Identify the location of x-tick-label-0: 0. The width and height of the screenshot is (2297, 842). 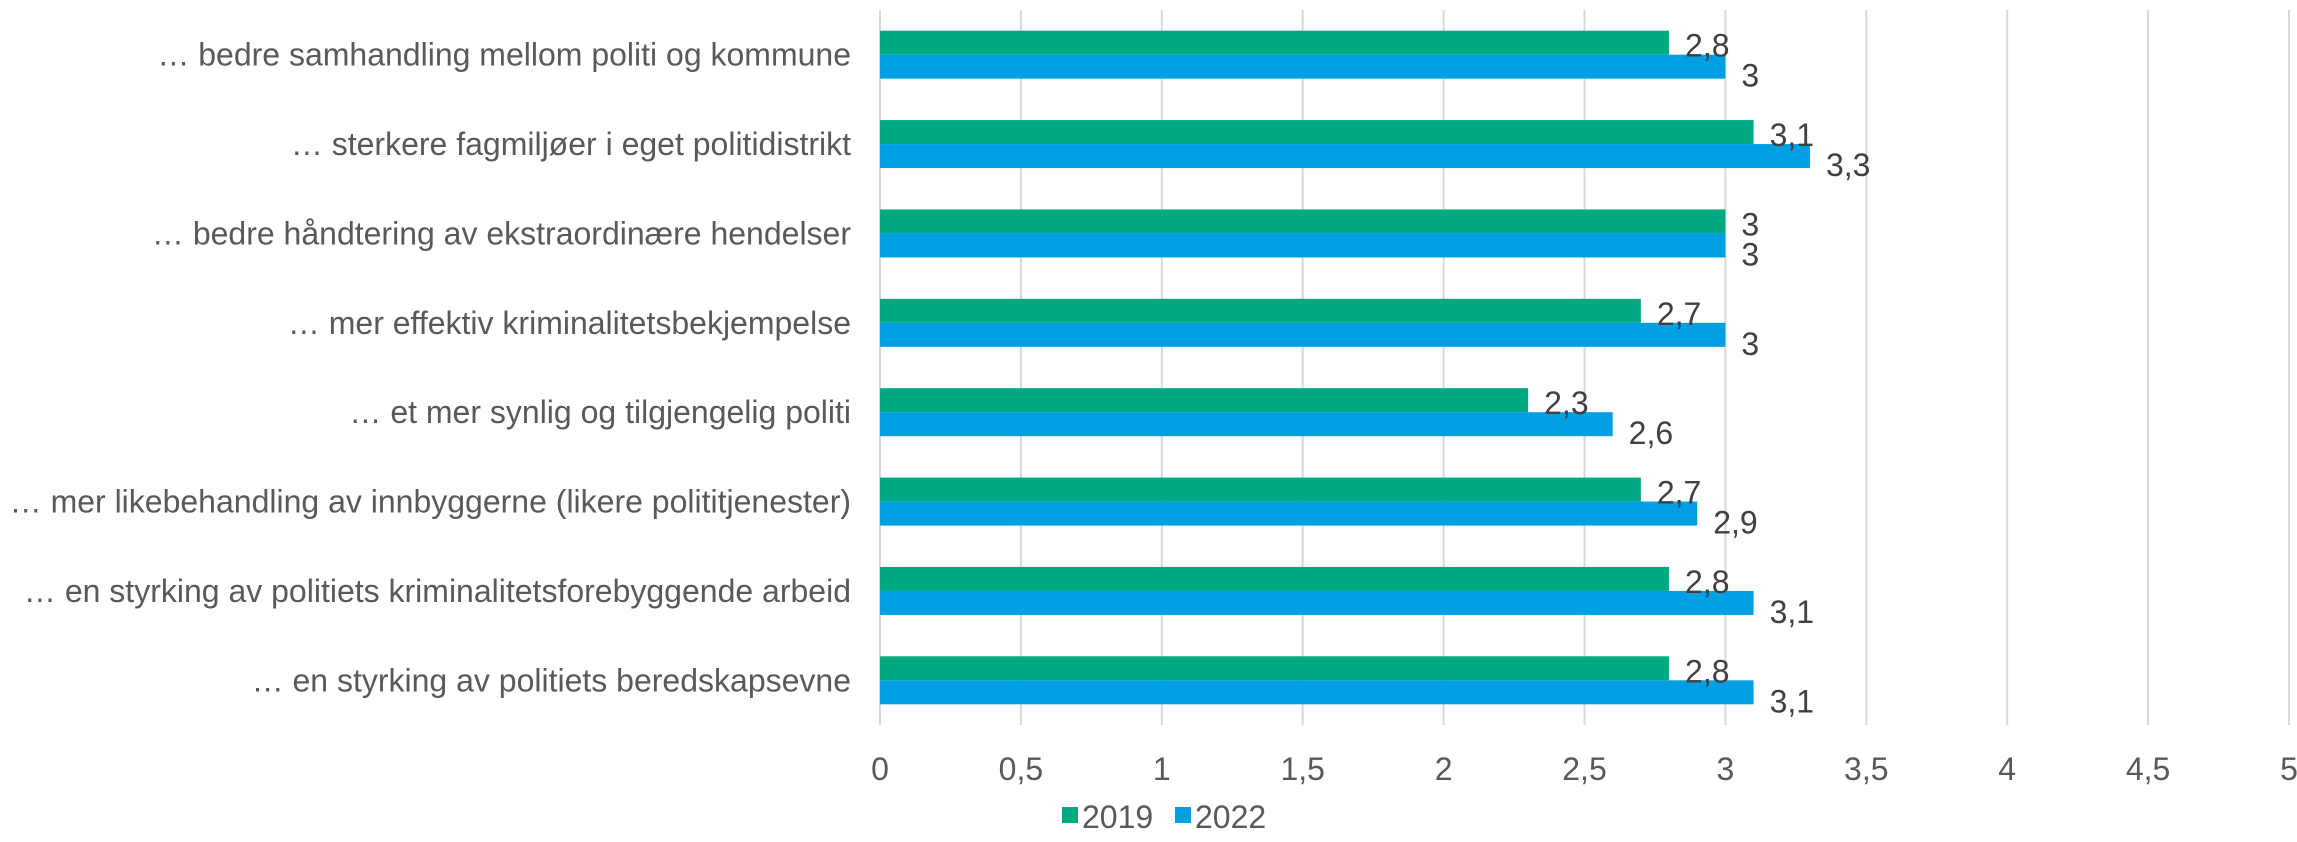
(880, 769).